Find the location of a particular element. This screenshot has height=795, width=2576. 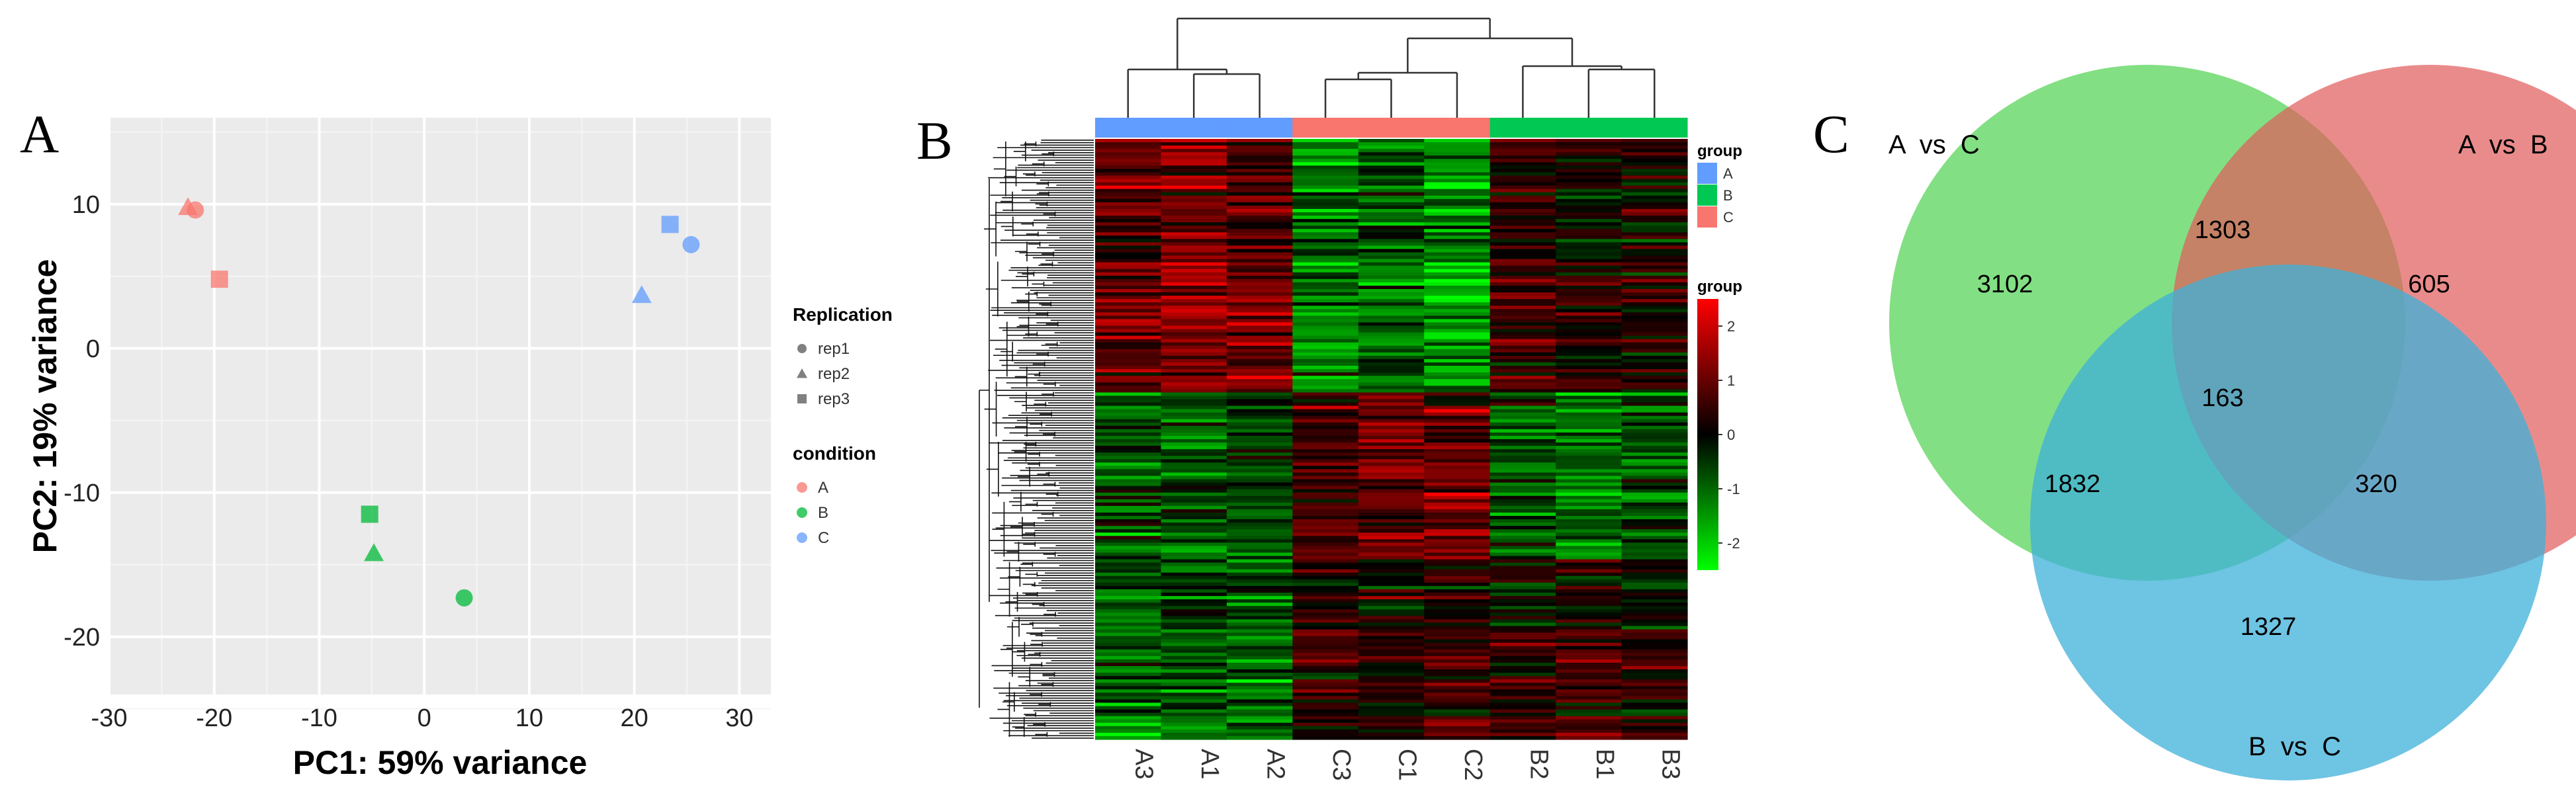

heatmap-group-legend: group ABC is located at coordinates (1719, 185).